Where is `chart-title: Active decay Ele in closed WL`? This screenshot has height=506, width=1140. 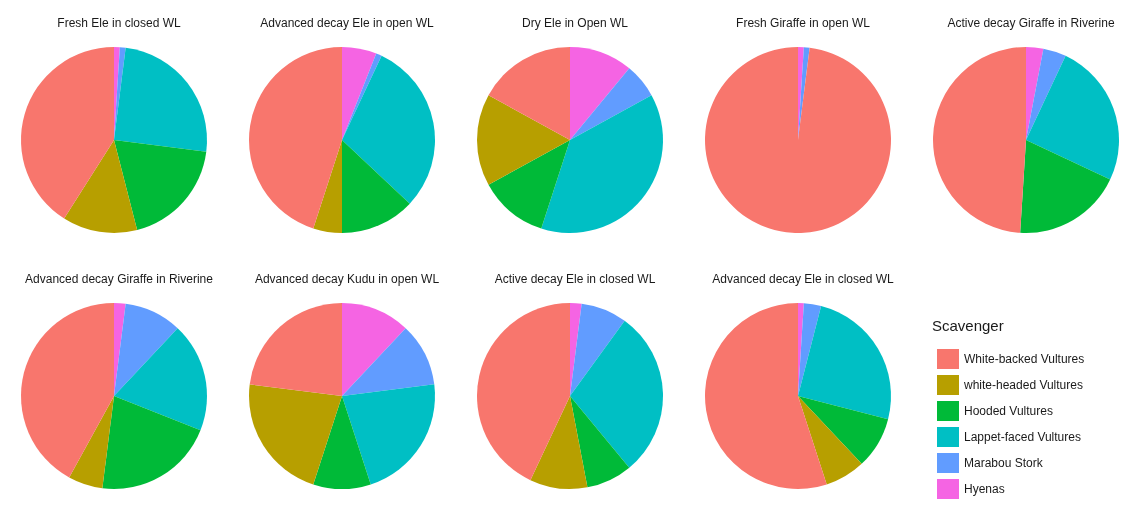 chart-title: Active decay Ele in closed WL is located at coordinates (575, 279).